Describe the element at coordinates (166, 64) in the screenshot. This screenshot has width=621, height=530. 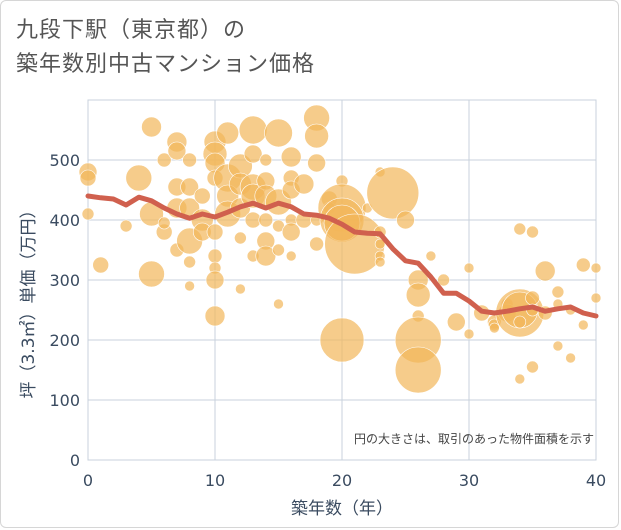
I see `title-line2: 築年数別中古マンション価格` at that location.